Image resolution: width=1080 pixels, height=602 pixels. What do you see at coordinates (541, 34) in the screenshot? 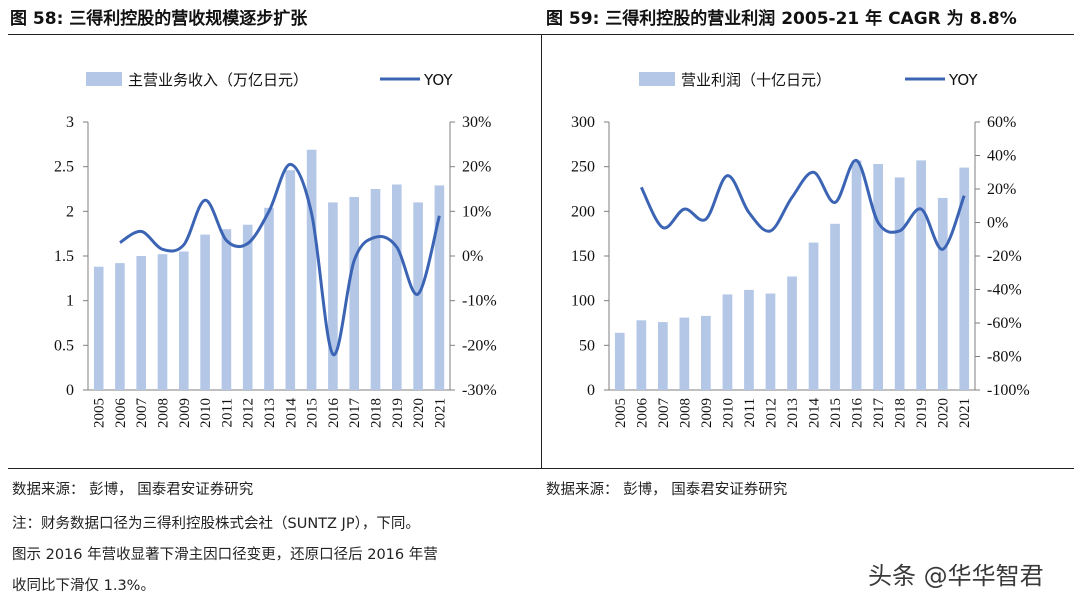
I see `top-rule` at bounding box center [541, 34].